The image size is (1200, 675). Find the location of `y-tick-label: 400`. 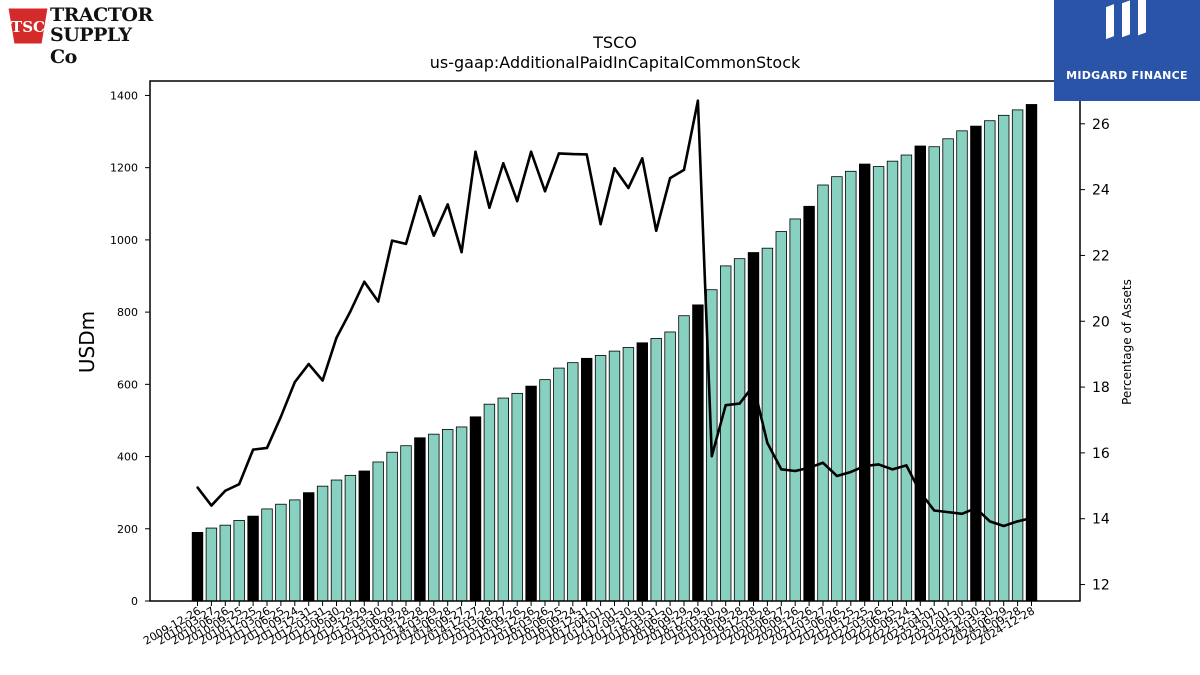

y-tick-label: 400 is located at coordinates (127, 457).